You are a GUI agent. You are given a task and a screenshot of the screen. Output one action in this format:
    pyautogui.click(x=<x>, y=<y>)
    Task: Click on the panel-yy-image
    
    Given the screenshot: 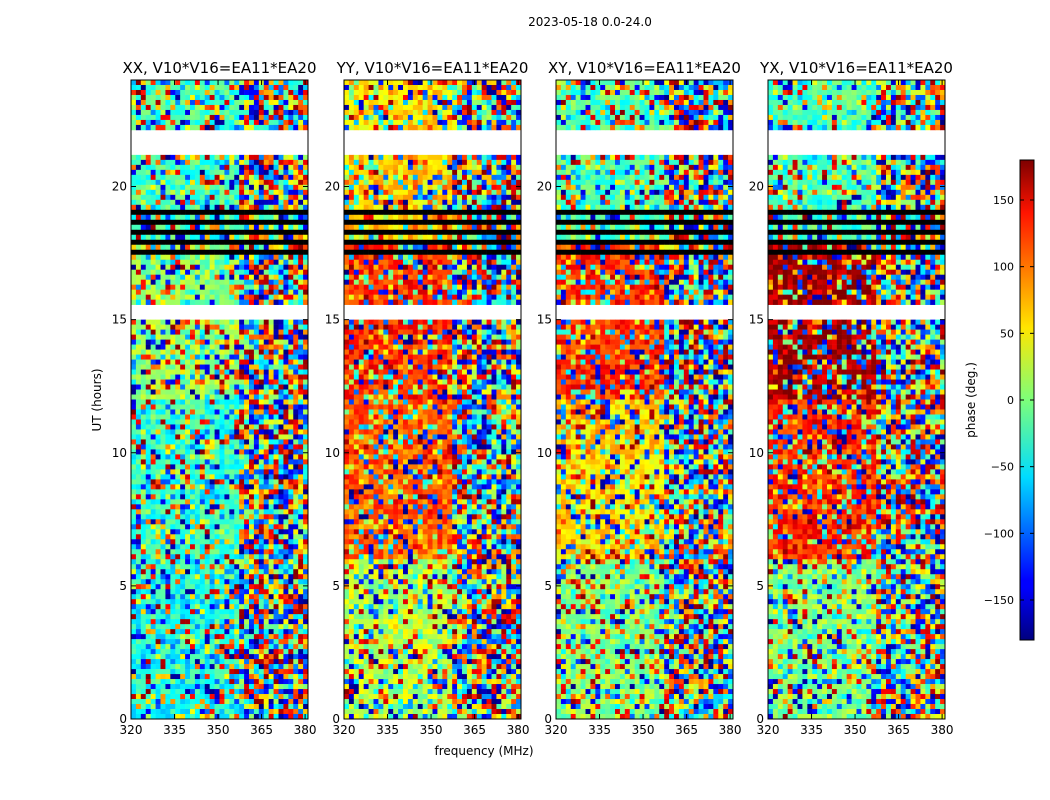 What is the action you would take?
    pyautogui.click(x=433, y=400)
    